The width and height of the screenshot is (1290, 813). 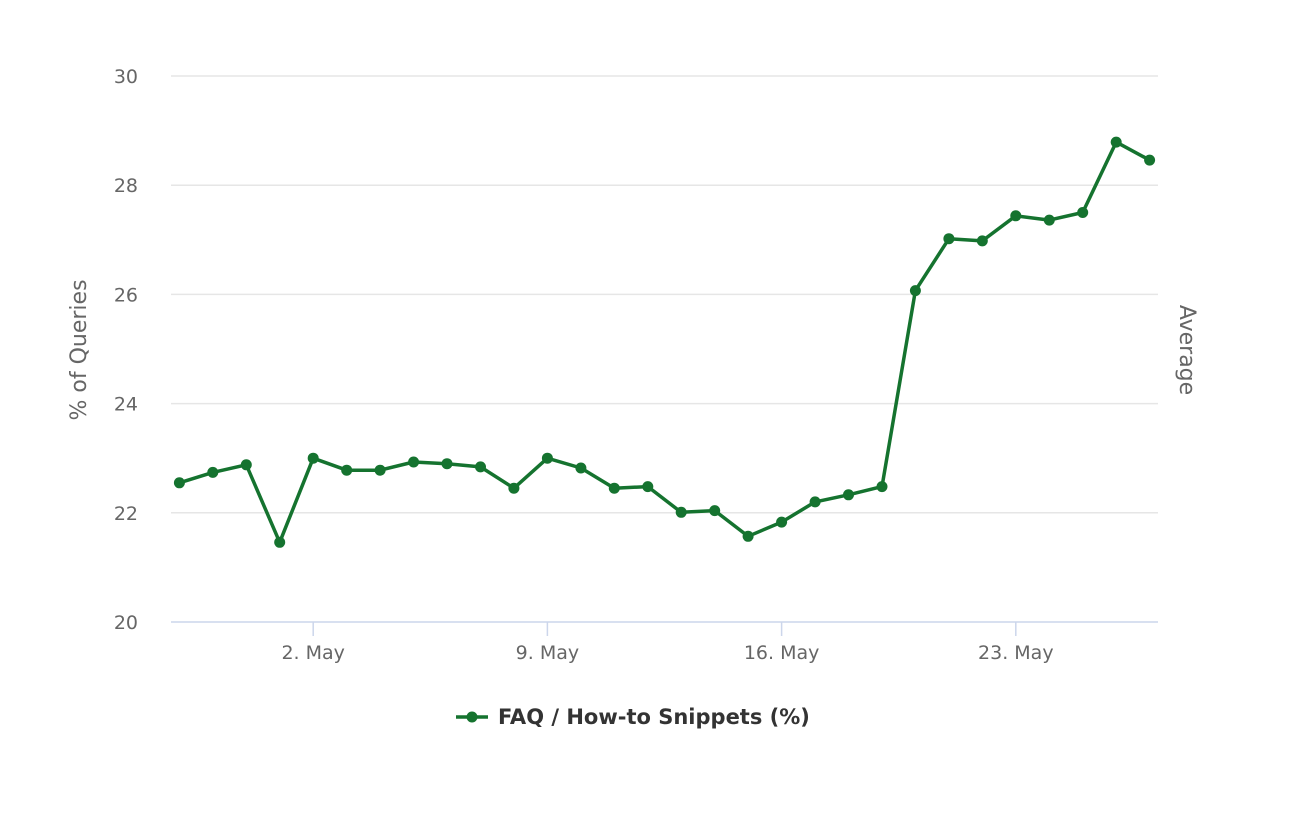 I want to click on legend: FAQ / How-to Snippets (%), so click(x=633, y=717).